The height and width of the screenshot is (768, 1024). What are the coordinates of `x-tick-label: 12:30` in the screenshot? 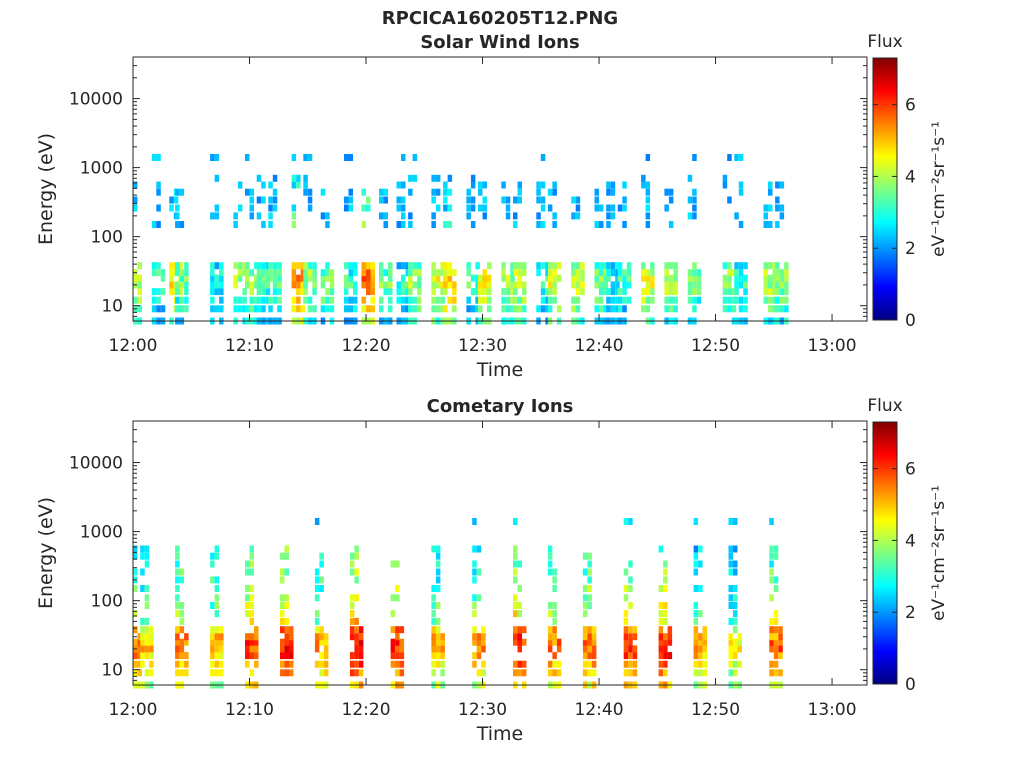 It's located at (482, 346).